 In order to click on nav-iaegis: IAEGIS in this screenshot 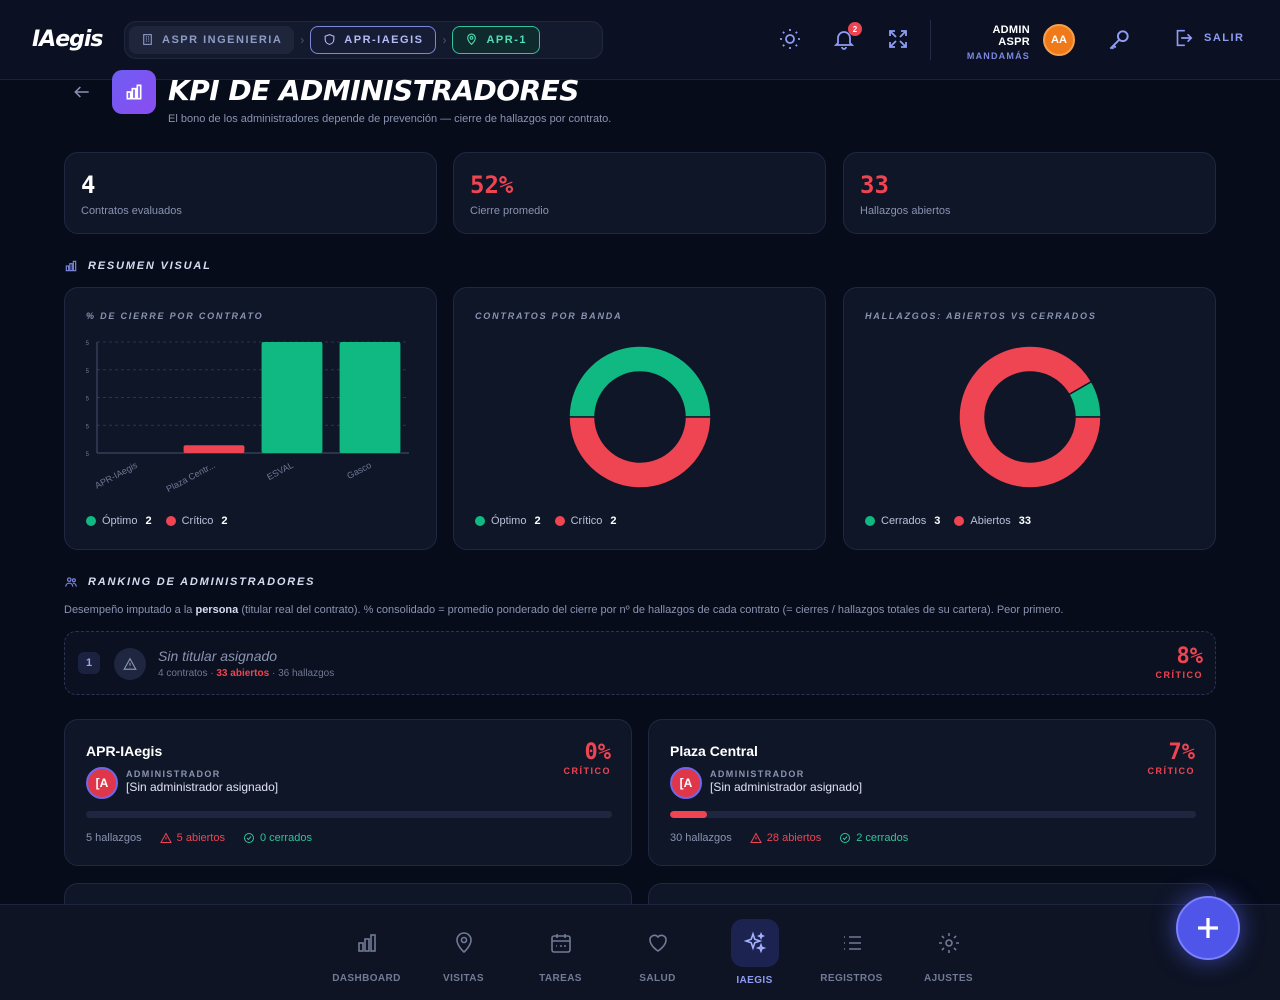, I will do `click(754, 952)`.